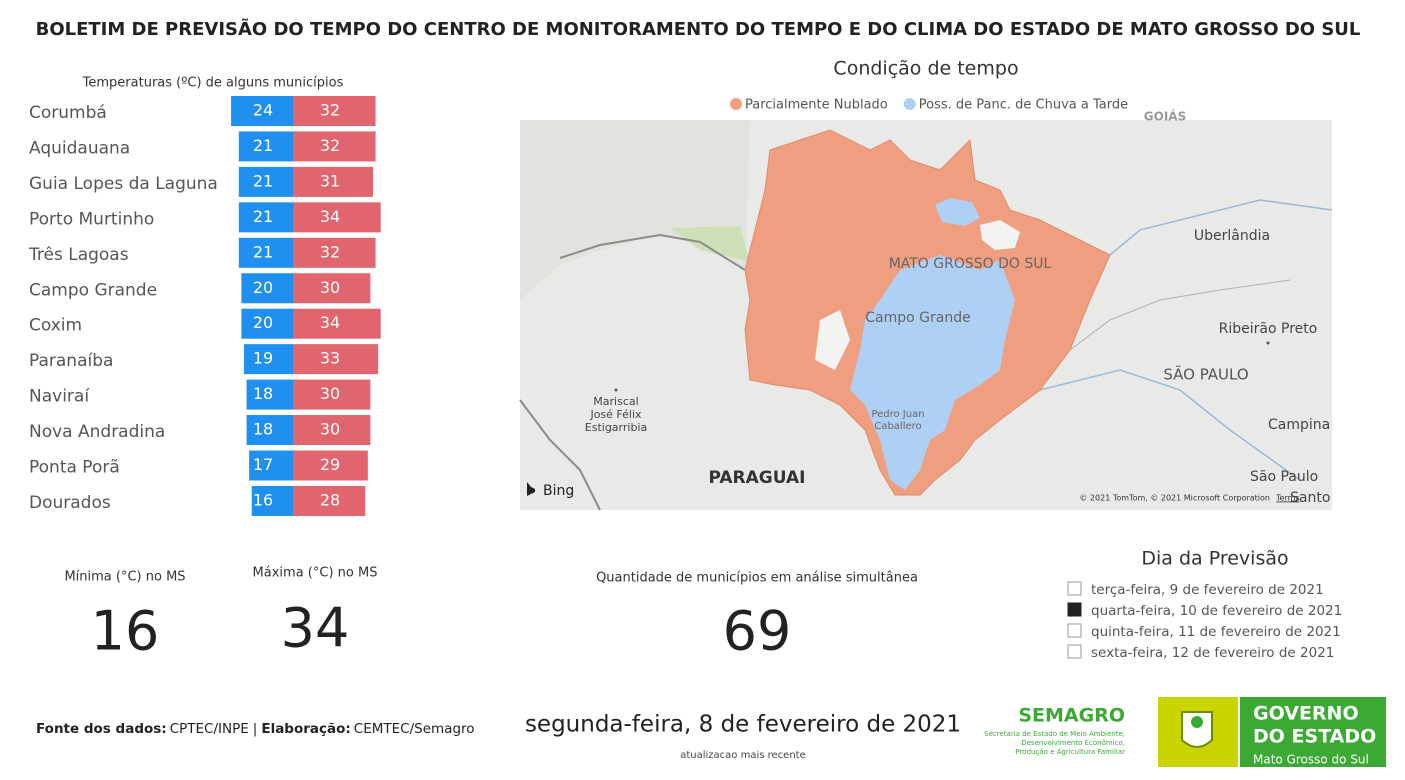 The width and height of the screenshot is (1405, 780). Describe the element at coordinates (263, 358) in the screenshot. I see `value-label: 19` at that location.